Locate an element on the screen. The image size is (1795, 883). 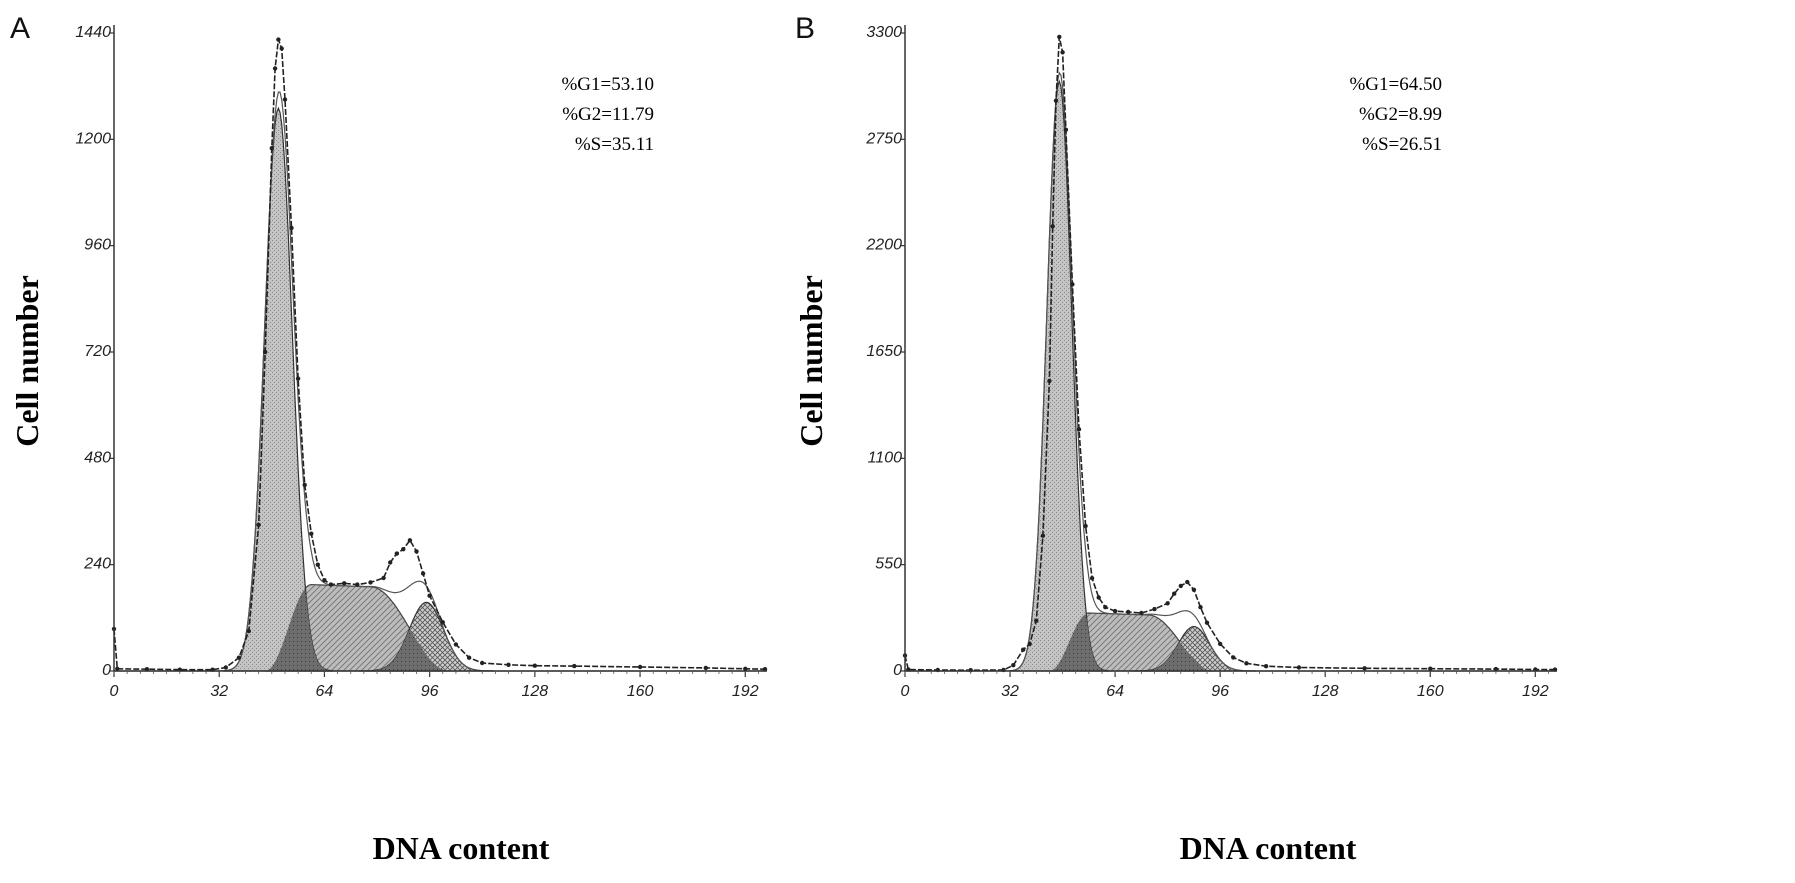
panel-a-y-tick-label: 0 is located at coordinates (106, 670).